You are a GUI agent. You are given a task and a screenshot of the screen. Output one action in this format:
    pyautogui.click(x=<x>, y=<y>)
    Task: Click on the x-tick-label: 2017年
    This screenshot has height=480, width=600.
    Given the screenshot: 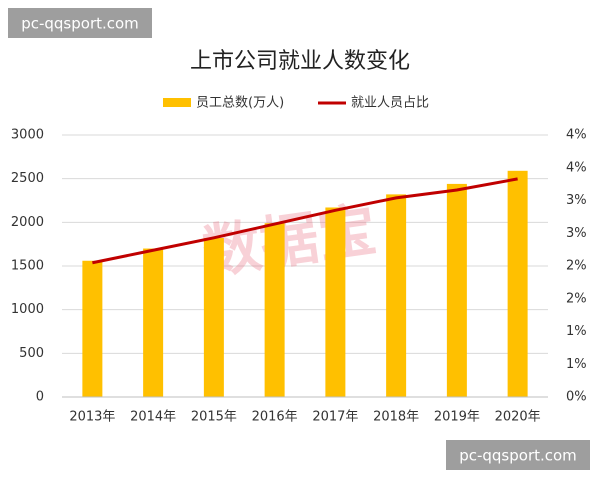 What is the action you would take?
    pyautogui.click(x=335, y=417)
    